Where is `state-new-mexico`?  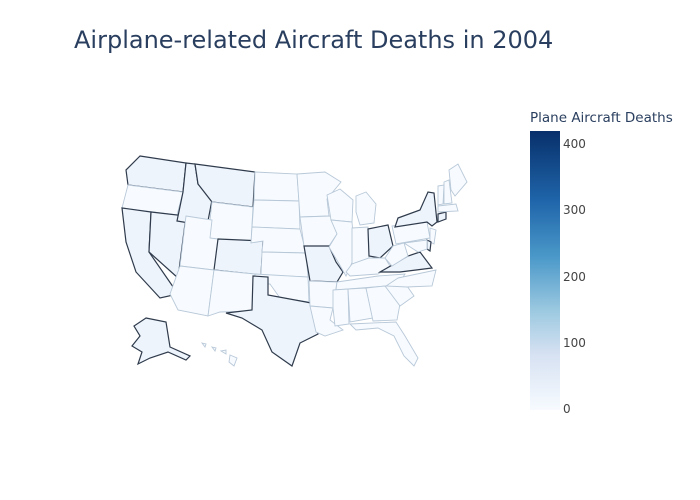
state-new-mexico is located at coordinates (231, 293).